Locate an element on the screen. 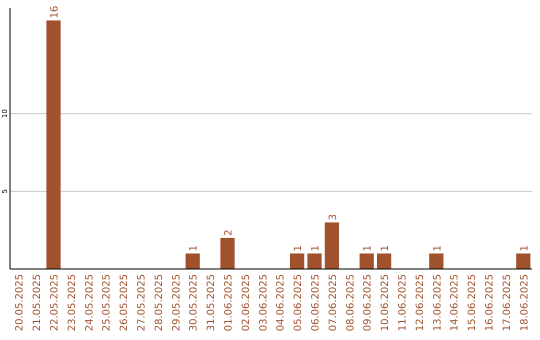 Image resolution: width=540 pixels, height=340 pixels. x-tick-label: 01.06.2025 is located at coordinates (229, 303).